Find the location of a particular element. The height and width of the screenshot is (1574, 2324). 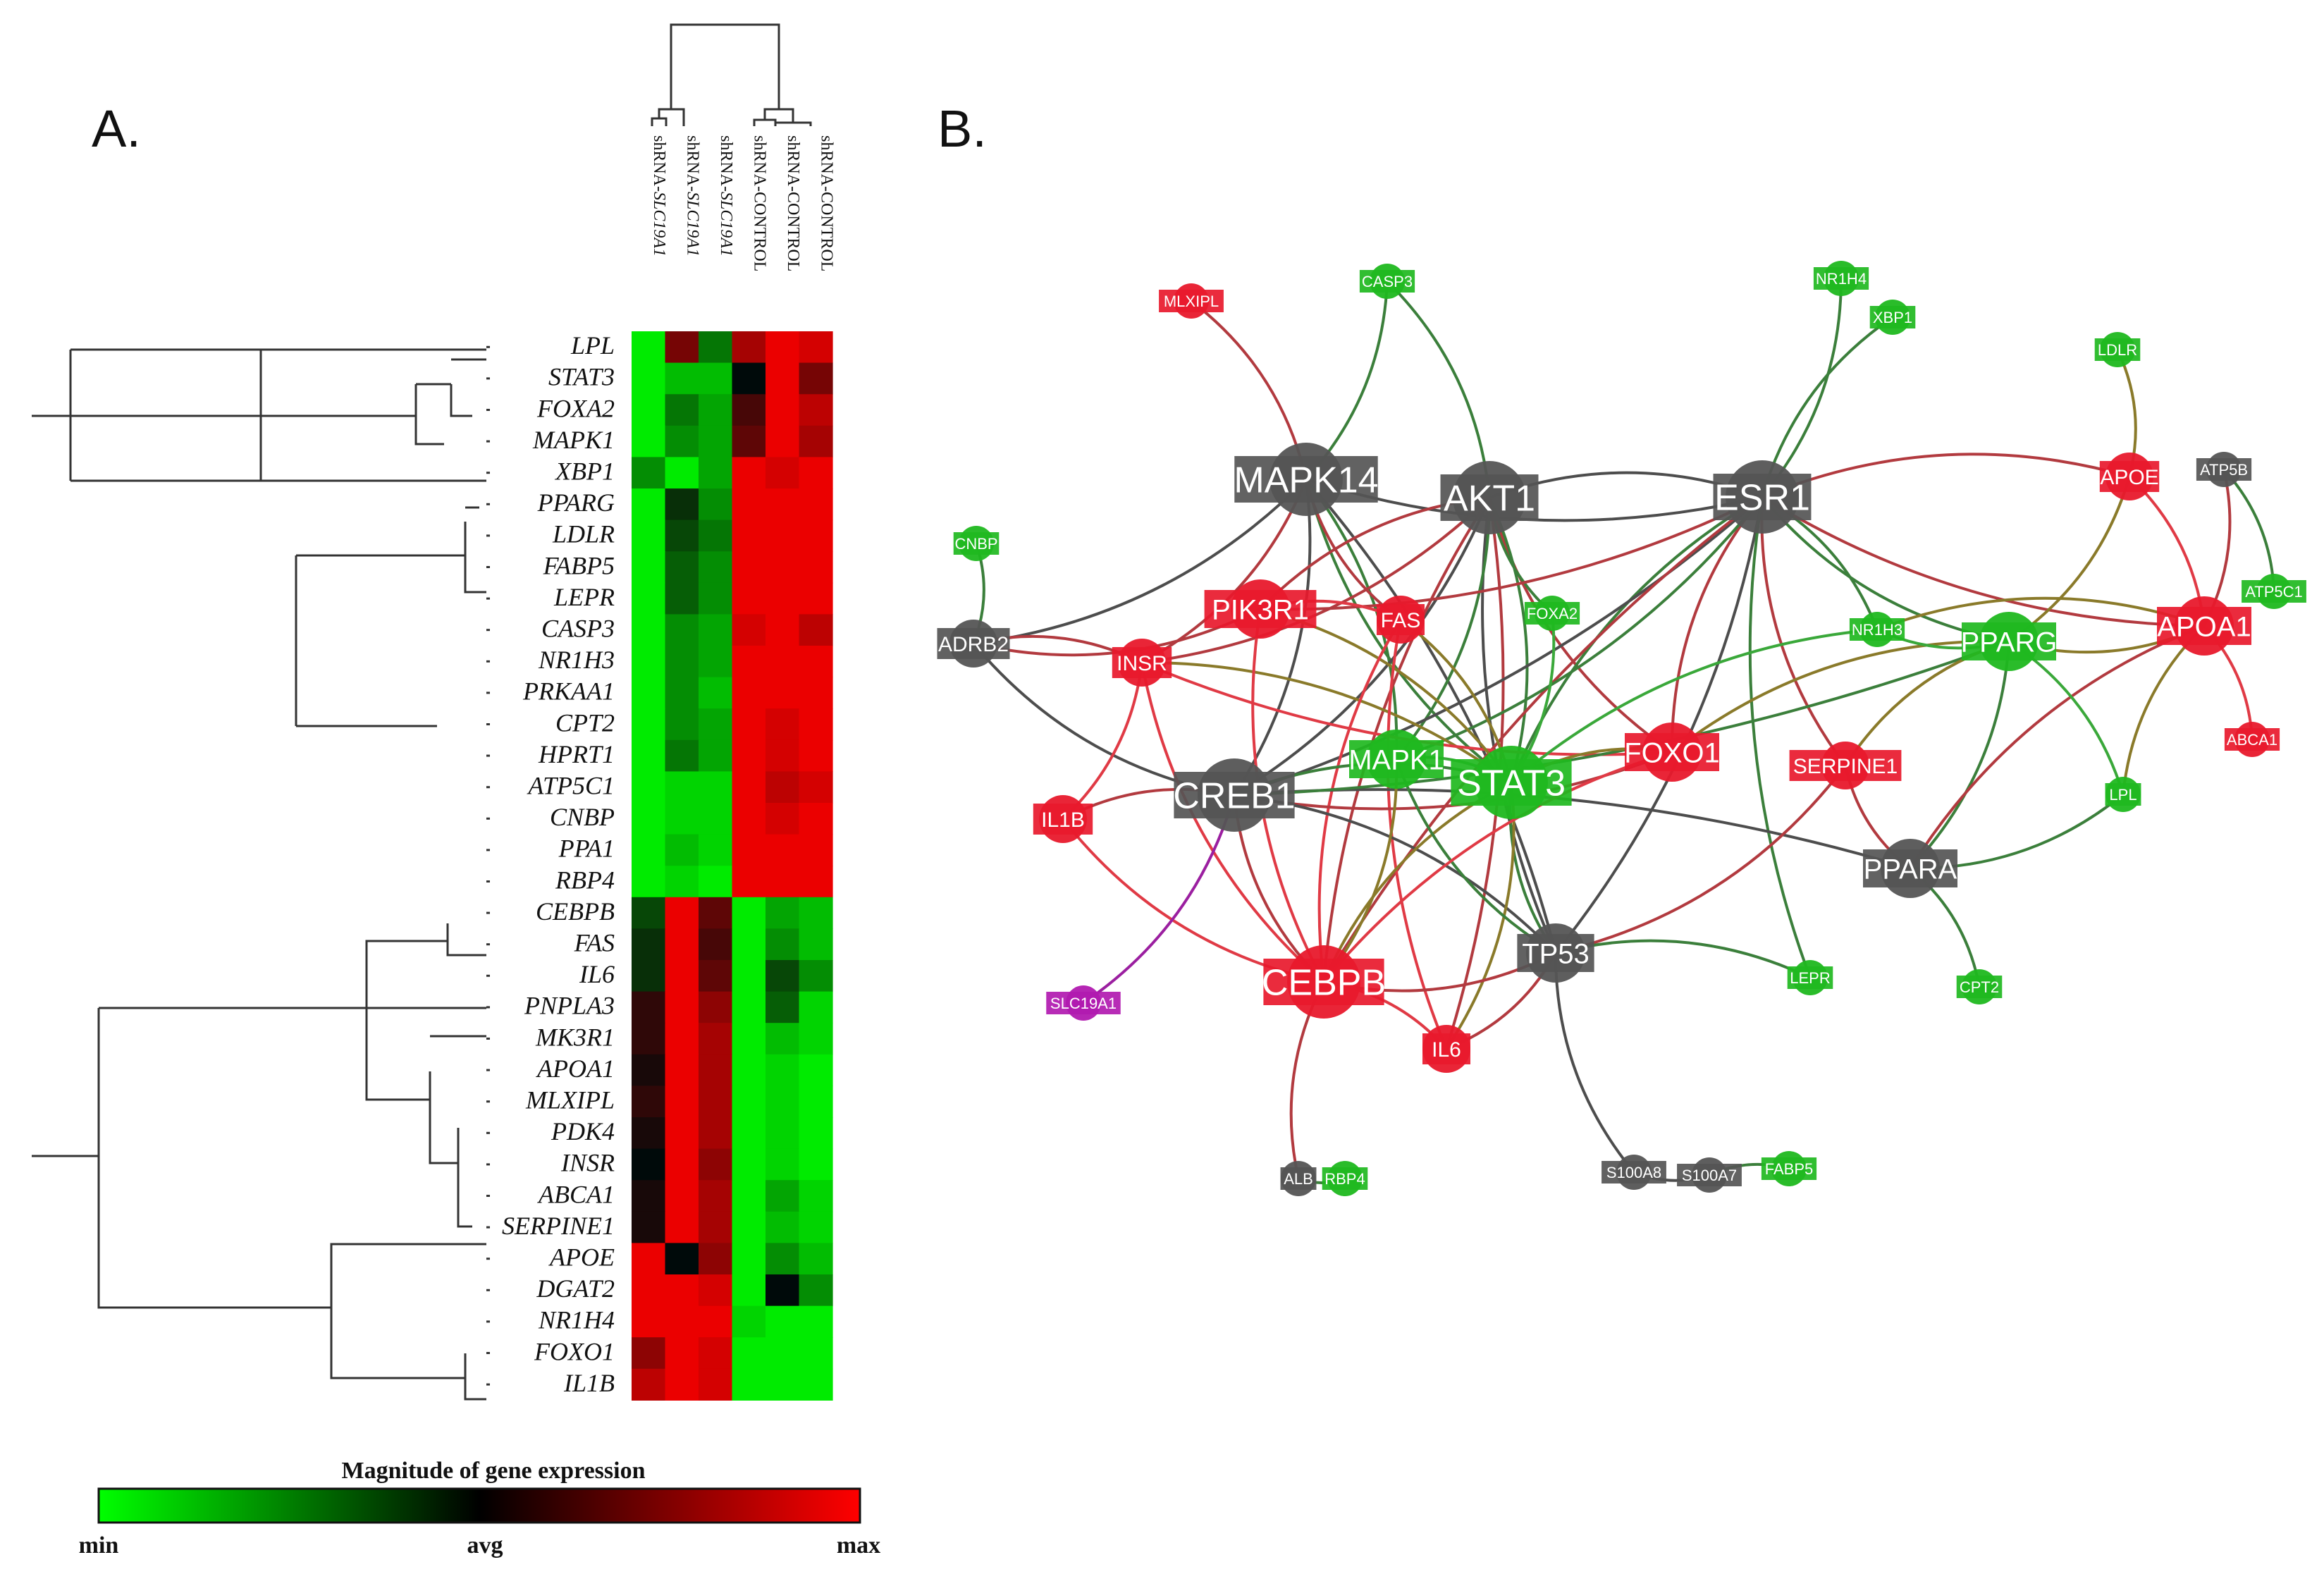

node-abca1: ABCA1 is located at coordinates (2252, 739).